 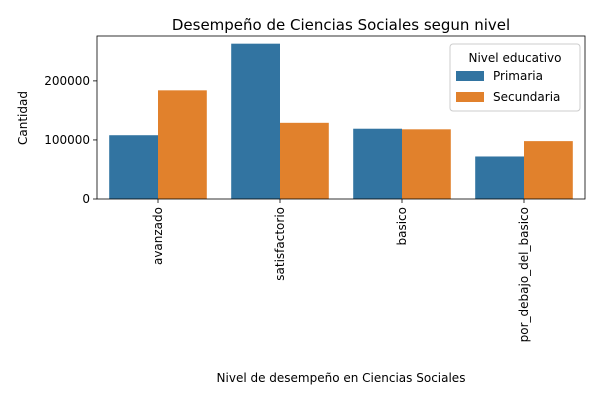 What do you see at coordinates (280, 244) in the screenshot?
I see `x-tick-label-satisfactorio: satisfactorio` at bounding box center [280, 244].